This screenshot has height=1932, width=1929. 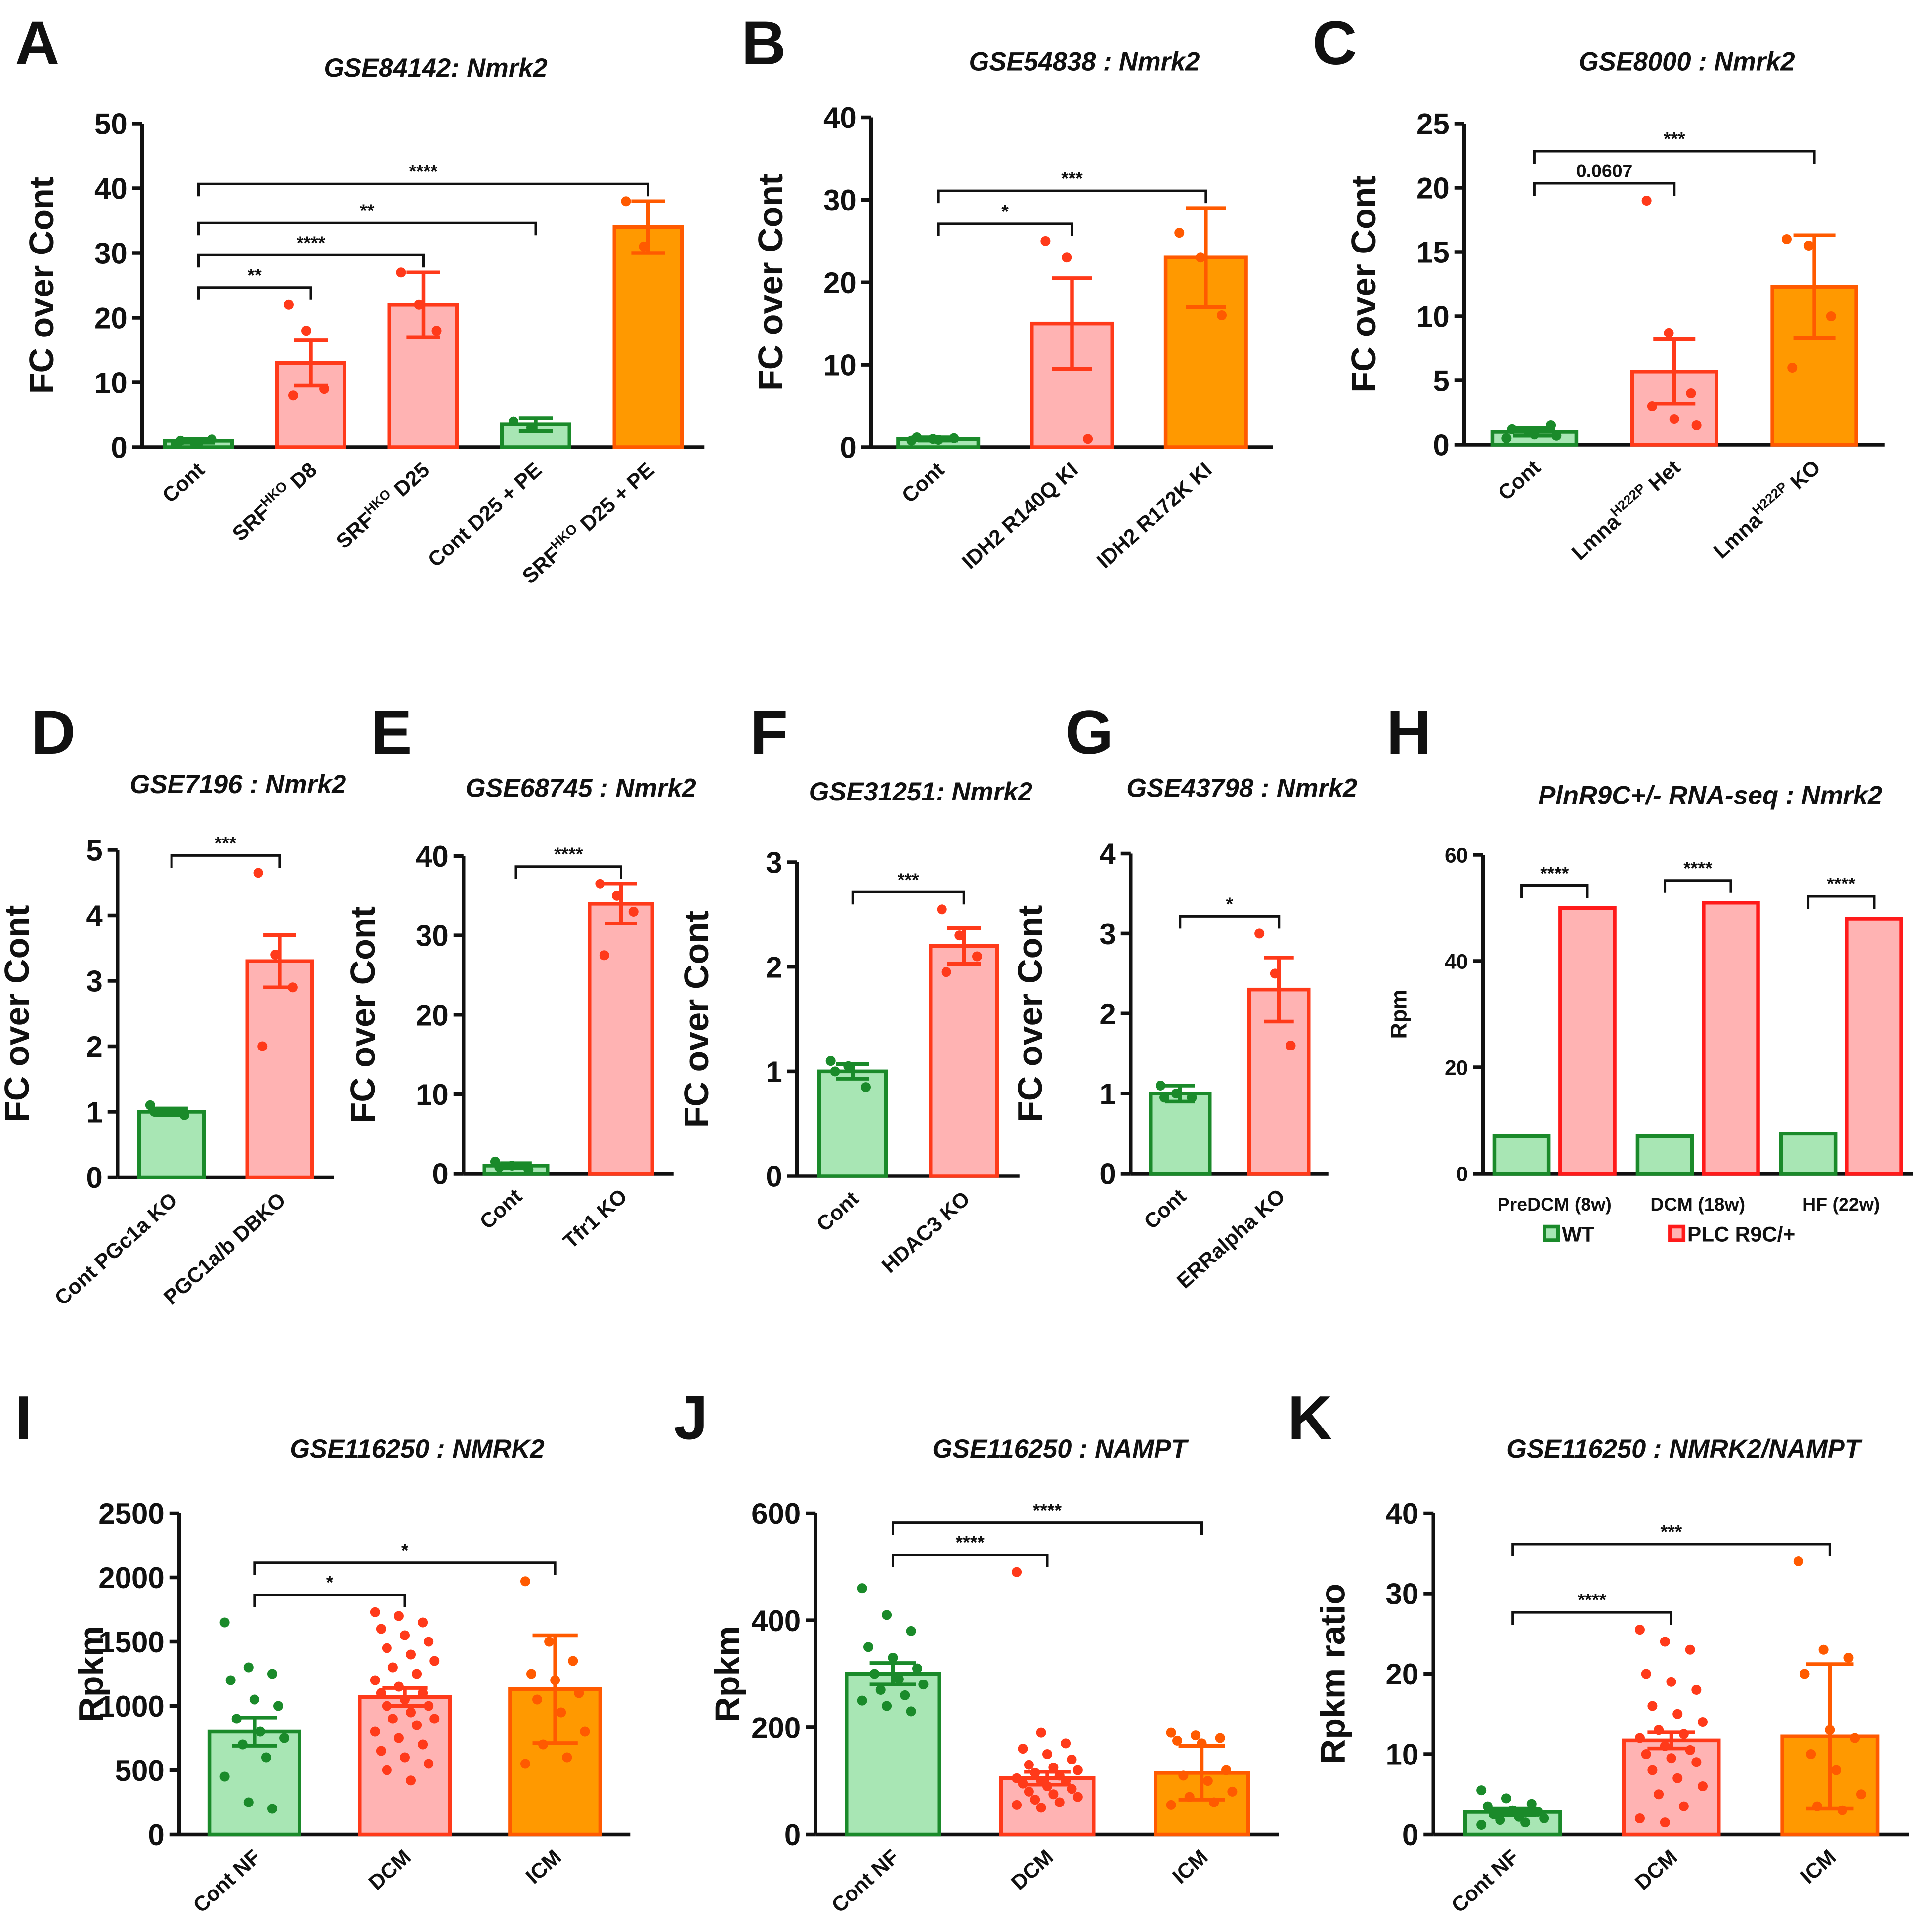 What do you see at coordinates (1408, 732) in the screenshot?
I see `panel-letter: H` at bounding box center [1408, 732].